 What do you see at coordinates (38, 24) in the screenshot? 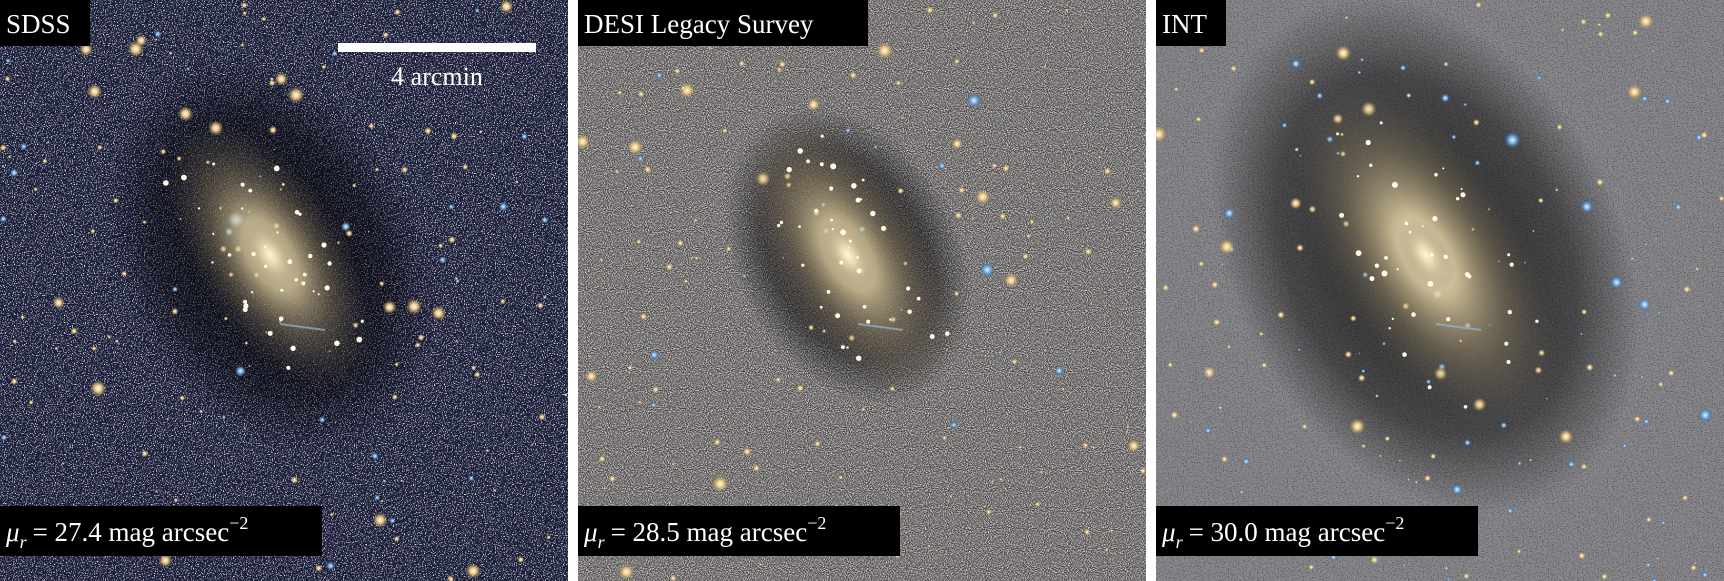
I see `panel-label: SDSS` at bounding box center [38, 24].